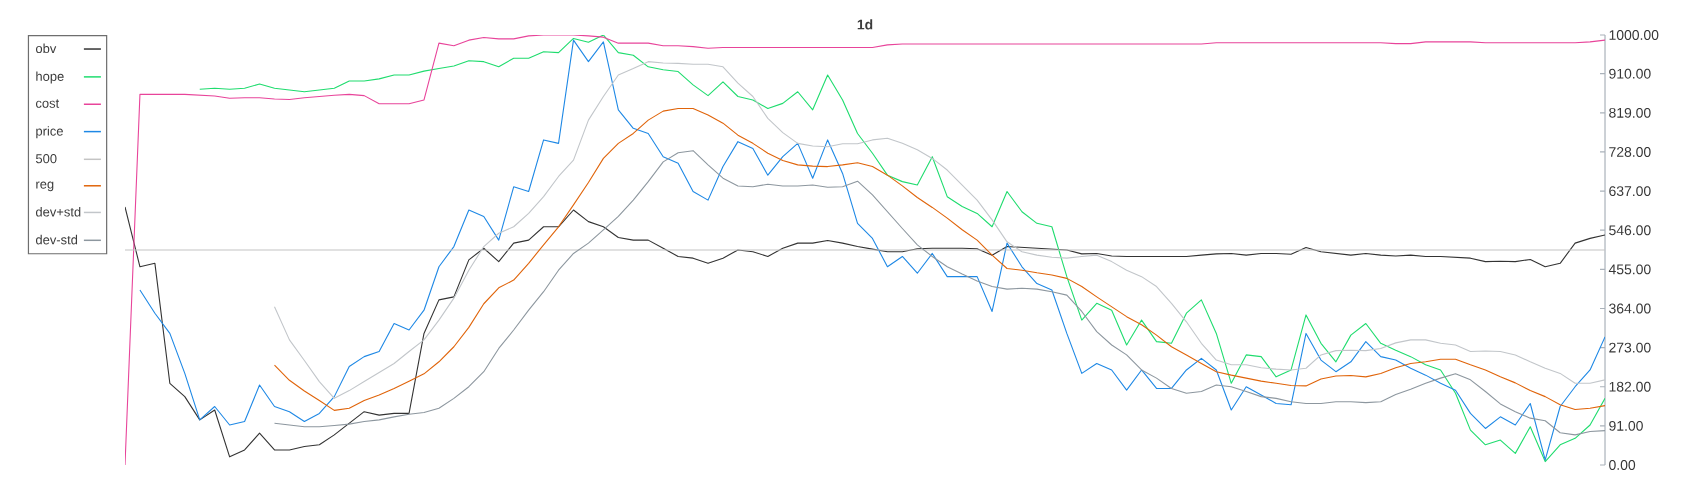 Image resolution: width=1700 pixels, height=500 pixels. I want to click on legend-label: reg, so click(45, 186).